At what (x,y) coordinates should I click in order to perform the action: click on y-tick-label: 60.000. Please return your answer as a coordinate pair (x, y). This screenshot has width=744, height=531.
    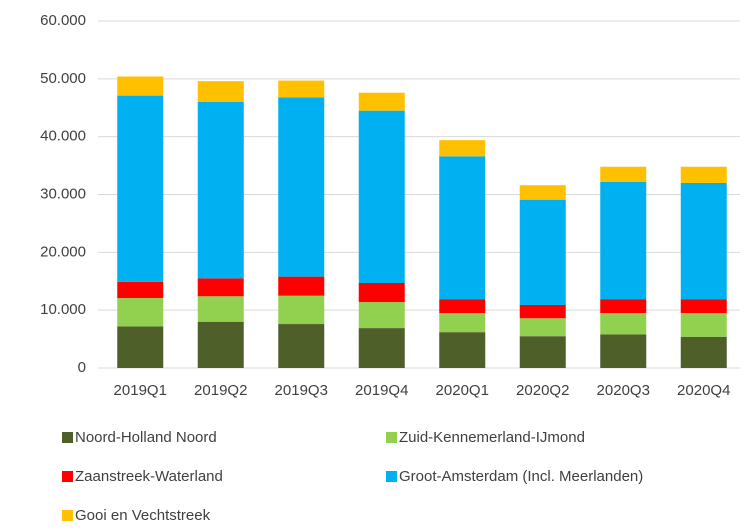
    Looking at the image, I should click on (63, 20).